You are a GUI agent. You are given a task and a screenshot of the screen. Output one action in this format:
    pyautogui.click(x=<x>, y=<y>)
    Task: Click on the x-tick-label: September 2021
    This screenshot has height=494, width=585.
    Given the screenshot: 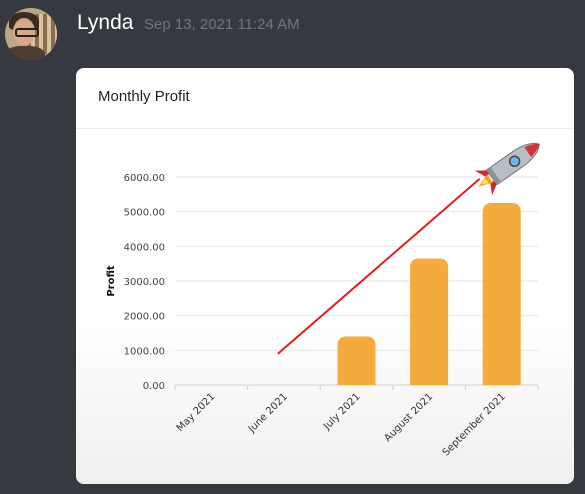 What is the action you would take?
    pyautogui.click(x=474, y=424)
    